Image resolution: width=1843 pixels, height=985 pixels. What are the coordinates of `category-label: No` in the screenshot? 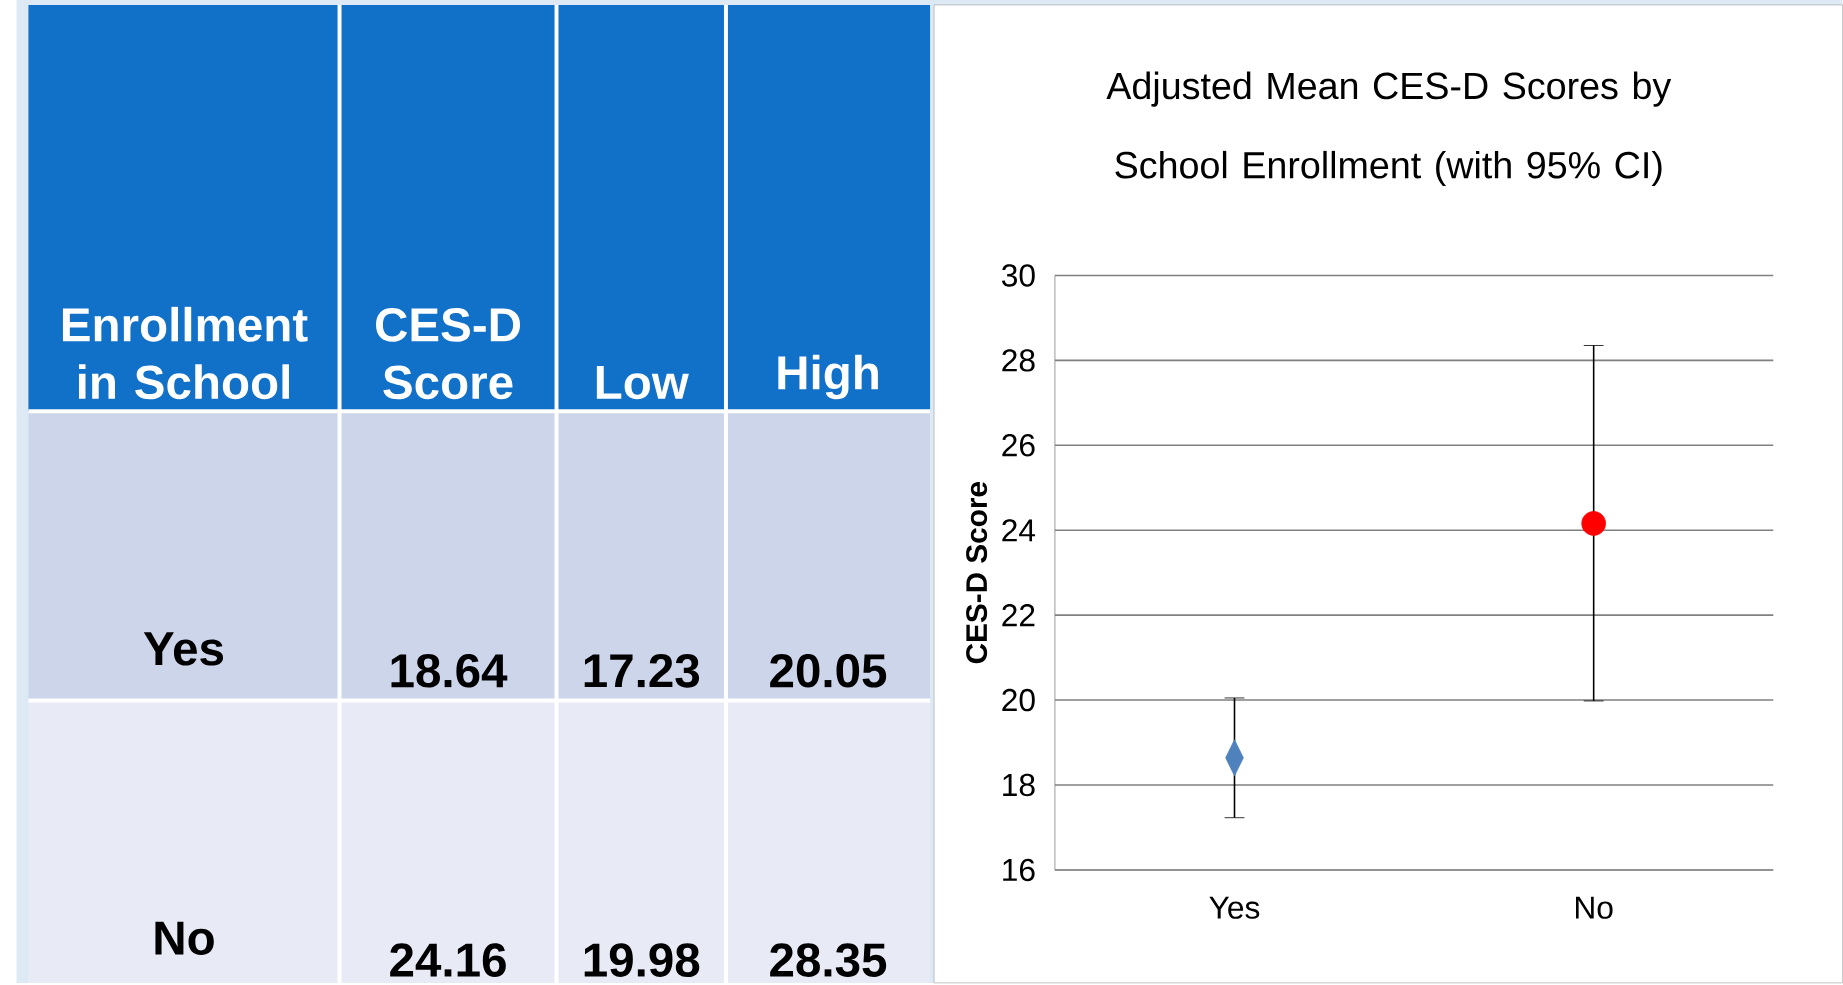 It's located at (184, 938).